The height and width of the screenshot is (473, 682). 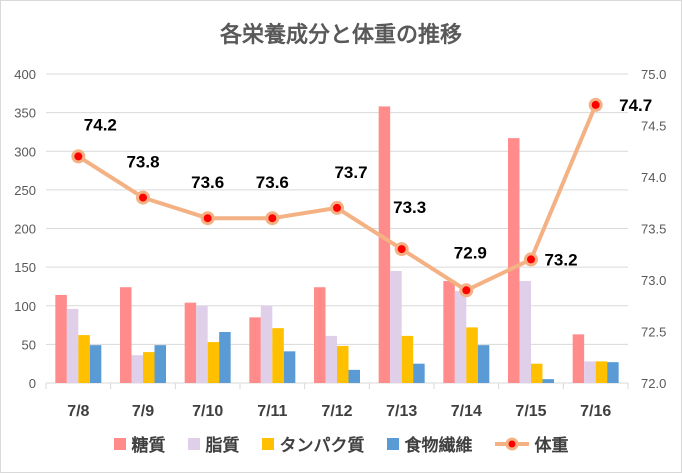 What do you see at coordinates (143, 411) in the screenshot?
I see `x-axis-label: 7/9` at bounding box center [143, 411].